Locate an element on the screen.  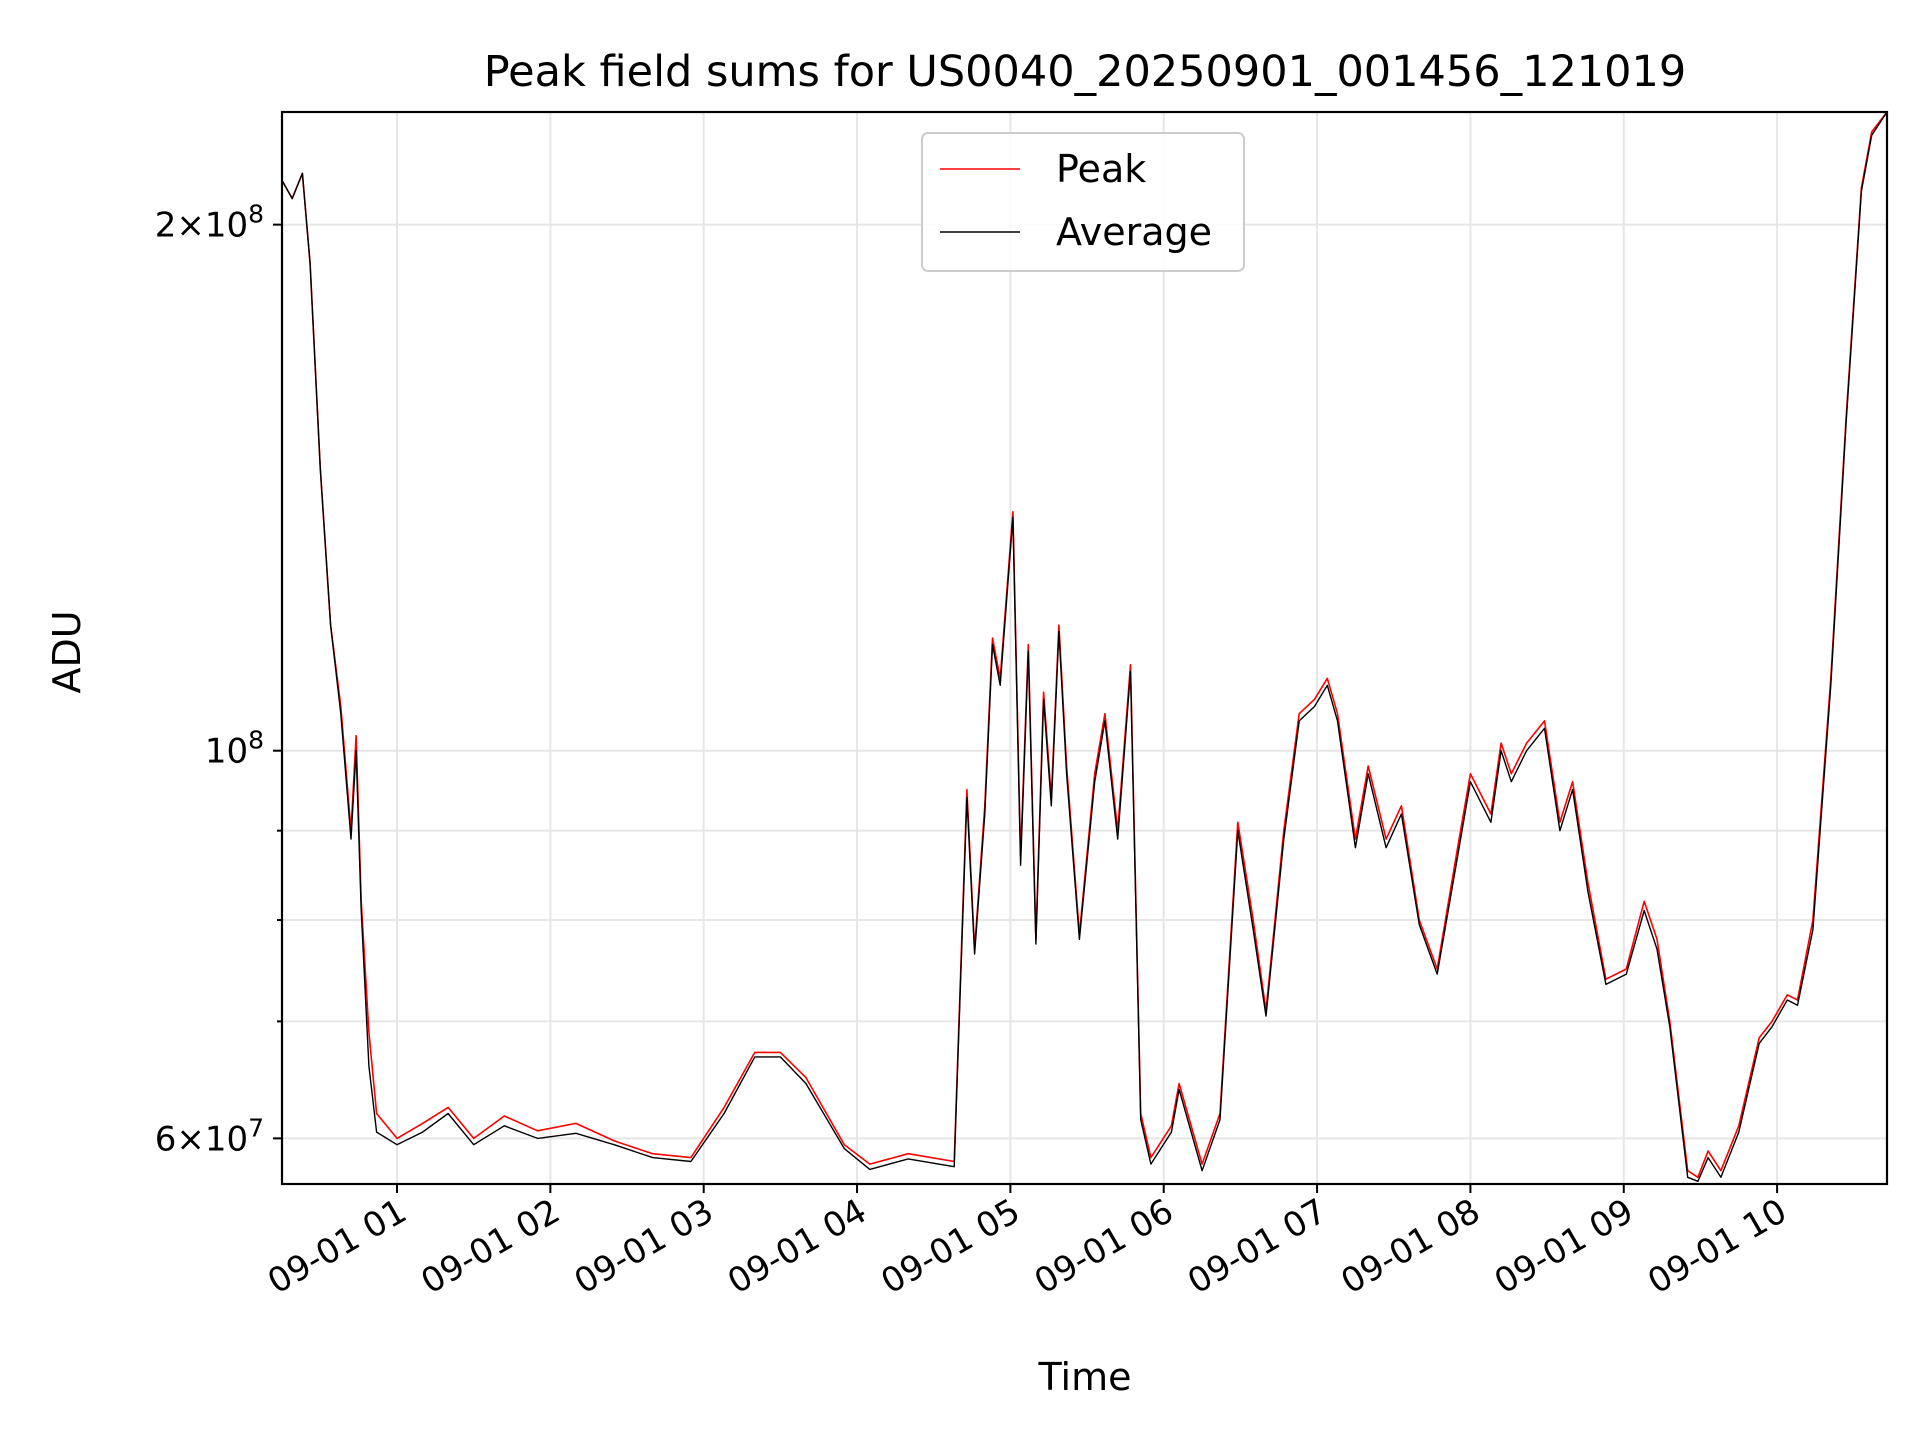
legend-label-average: Average is located at coordinates (1134, 232).